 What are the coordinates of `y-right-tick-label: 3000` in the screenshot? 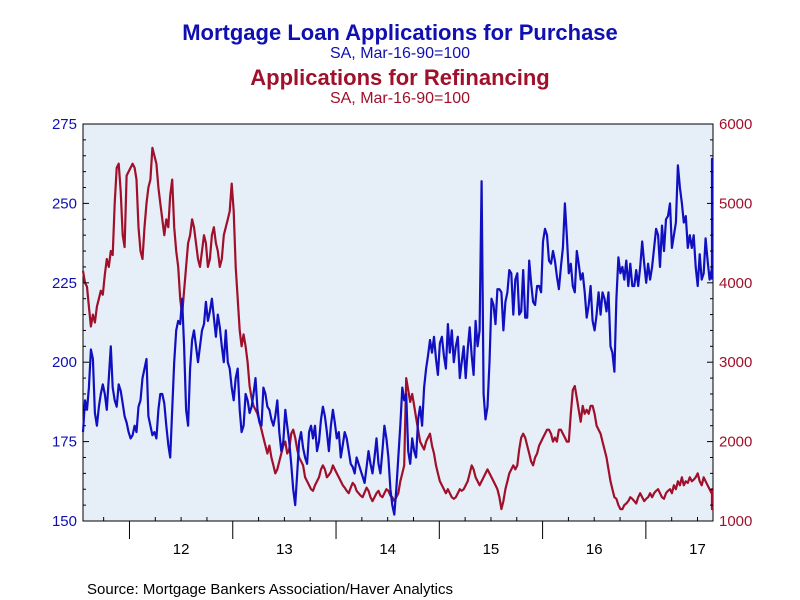 It's located at (735, 362).